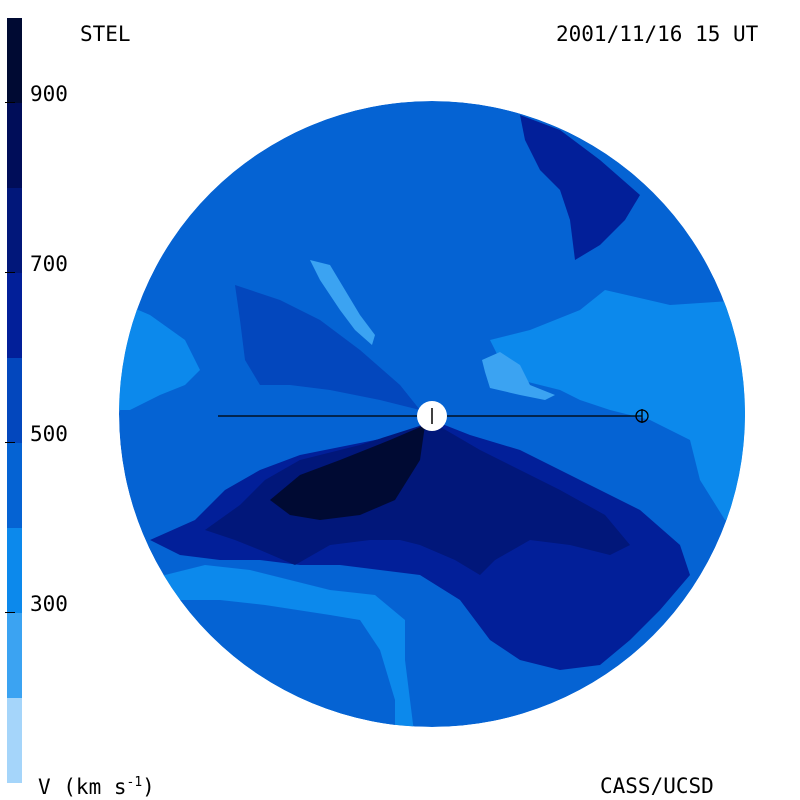 This screenshot has width=800, height=800. What do you see at coordinates (347, 472) in the screenshot?
I see `contour-lower-darkest` at bounding box center [347, 472].